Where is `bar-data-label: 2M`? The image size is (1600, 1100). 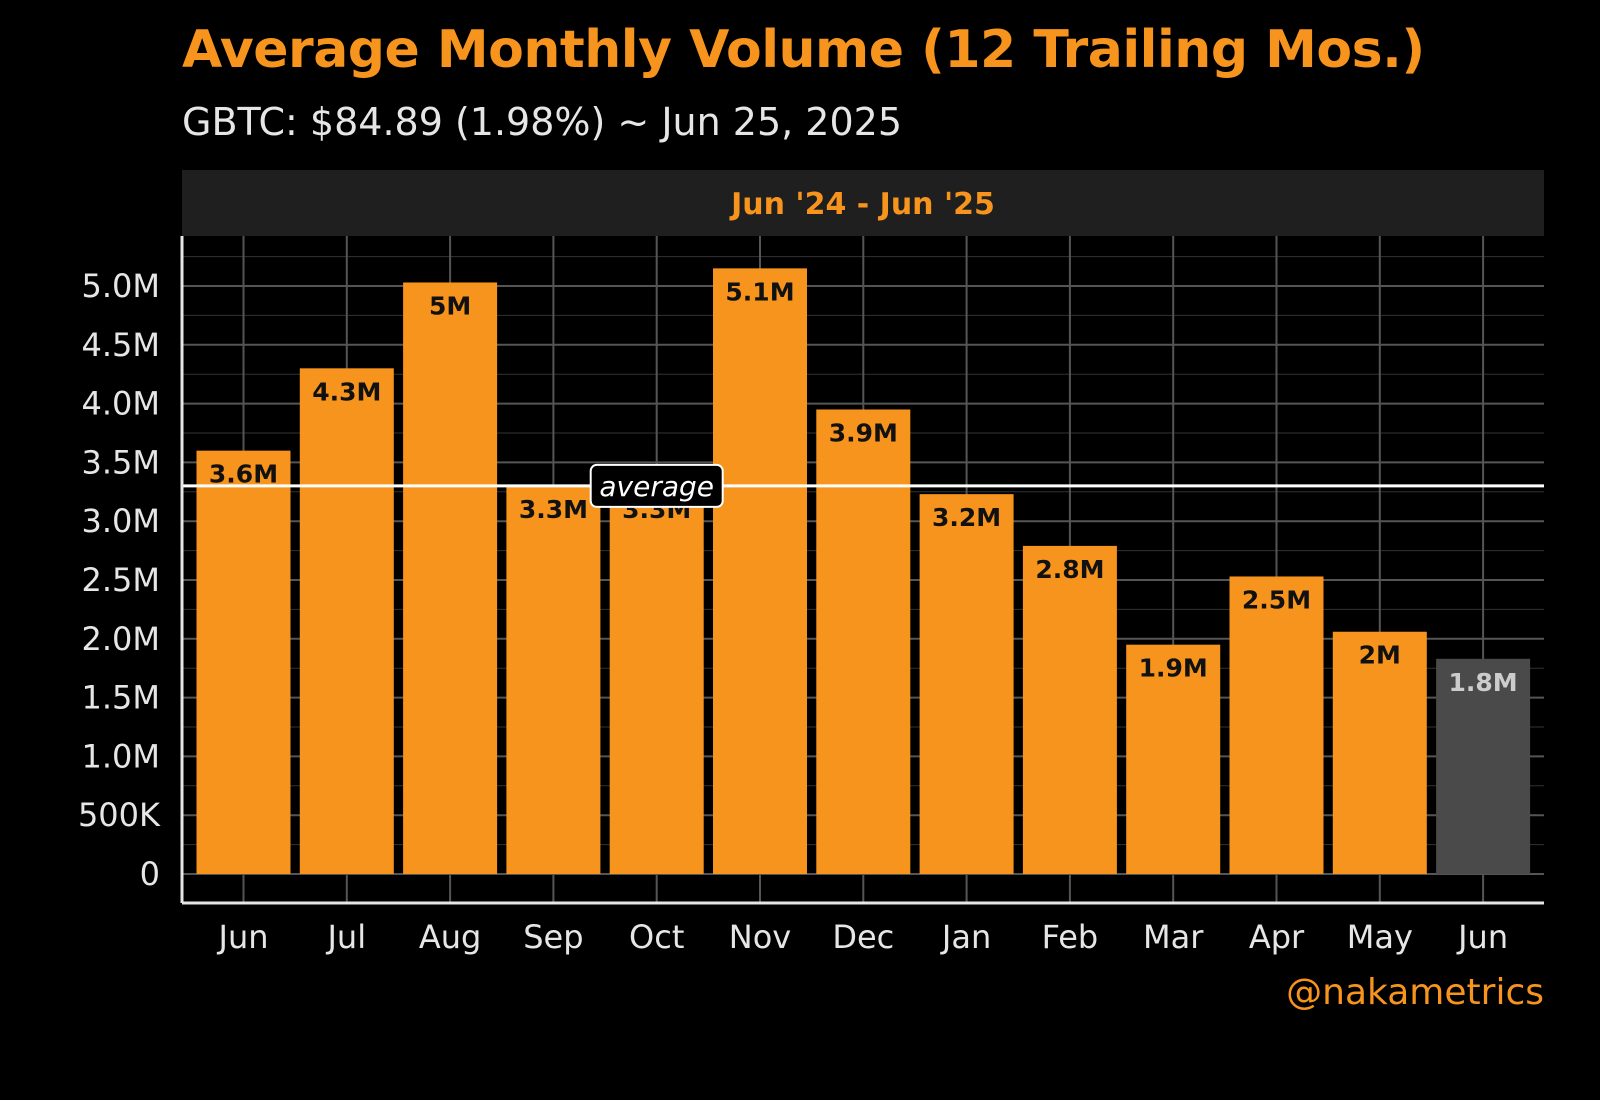
bar-data-label: 2M is located at coordinates (1380, 655).